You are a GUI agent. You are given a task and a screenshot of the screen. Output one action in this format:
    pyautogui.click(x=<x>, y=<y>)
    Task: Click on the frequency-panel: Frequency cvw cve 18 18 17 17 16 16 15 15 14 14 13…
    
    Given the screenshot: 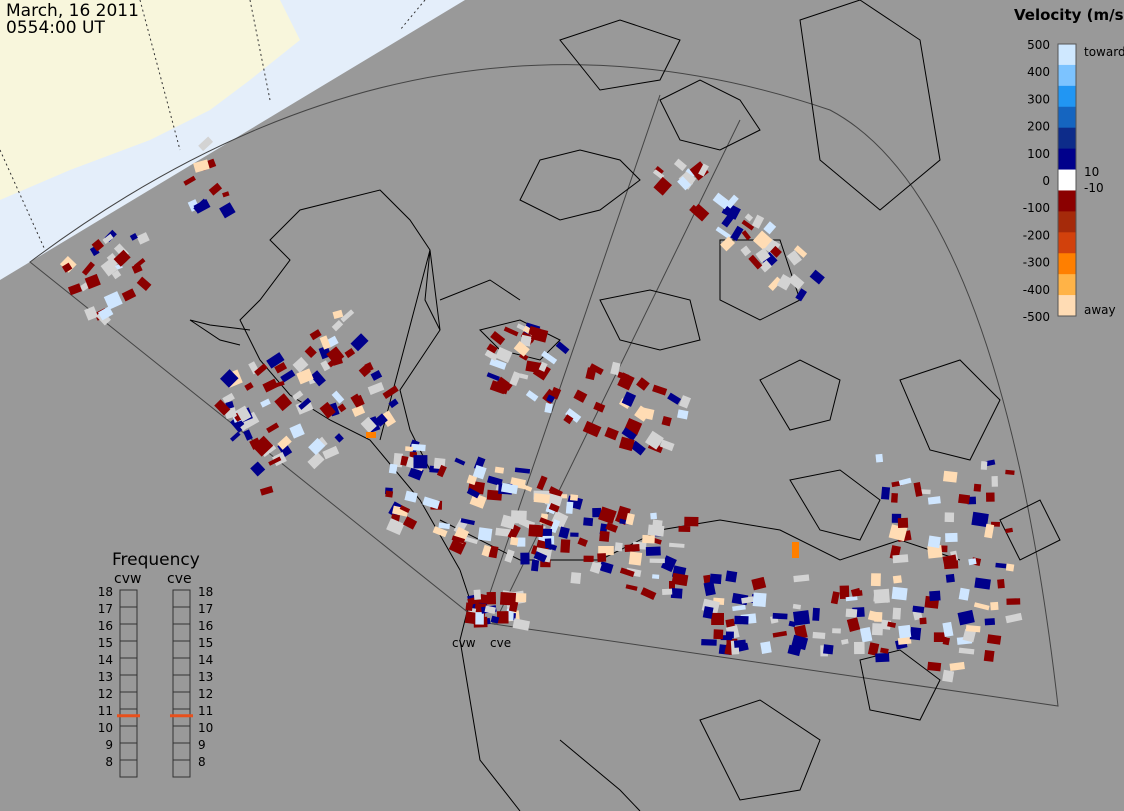 What is the action you would take?
    pyautogui.click(x=155, y=664)
    